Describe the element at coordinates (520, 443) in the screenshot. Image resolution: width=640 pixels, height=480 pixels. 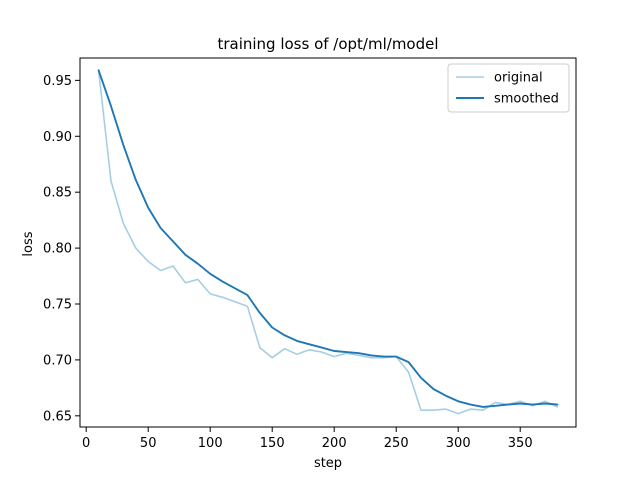
I see `x-tick-label: 350` at that location.